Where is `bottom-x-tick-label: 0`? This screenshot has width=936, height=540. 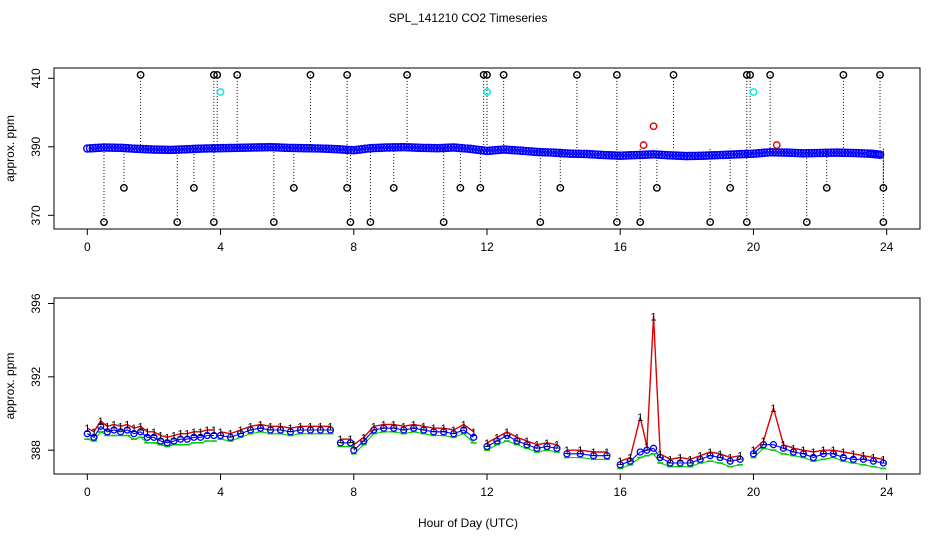 bottom-x-tick-label: 0 is located at coordinates (87, 492).